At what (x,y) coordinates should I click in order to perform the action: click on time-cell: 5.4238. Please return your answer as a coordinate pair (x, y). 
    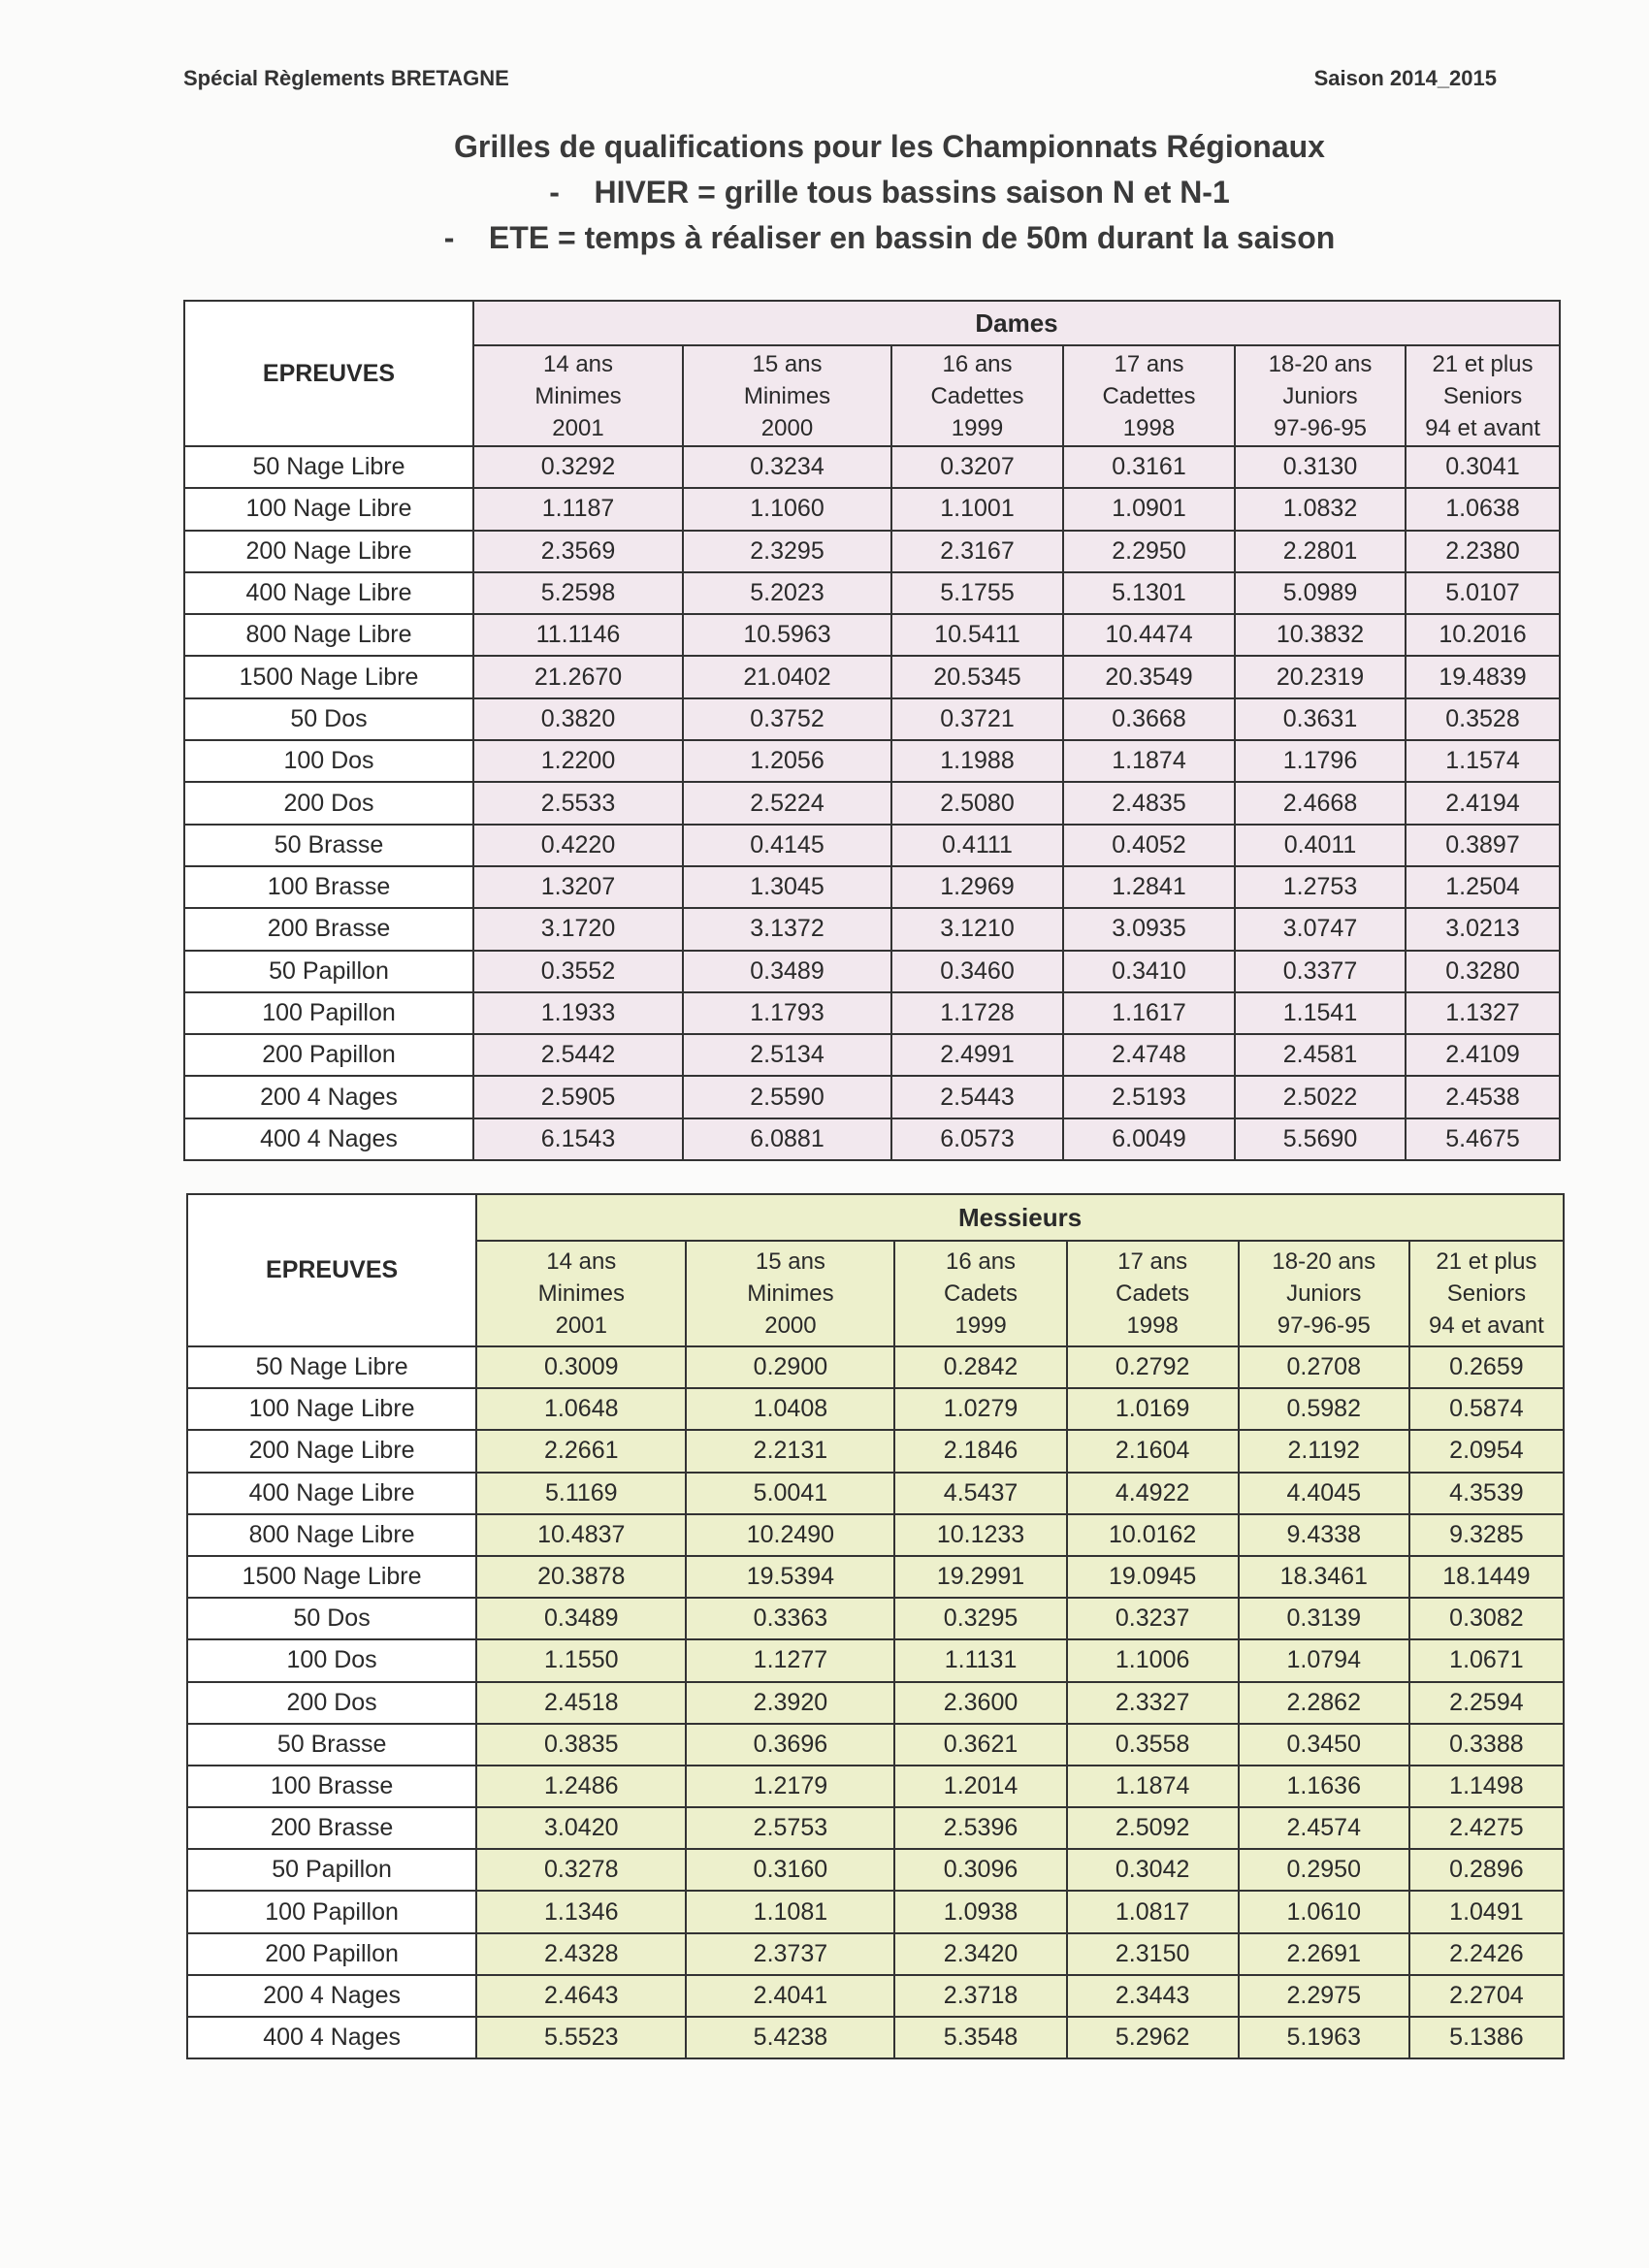
    Looking at the image, I should click on (790, 2037).